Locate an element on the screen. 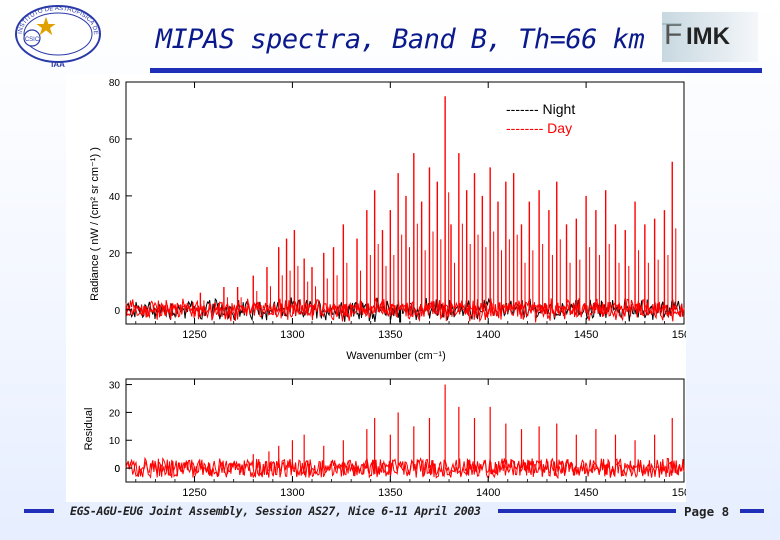 The width and height of the screenshot is (780, 540). legend-night: ------- Night is located at coordinates (540, 109).